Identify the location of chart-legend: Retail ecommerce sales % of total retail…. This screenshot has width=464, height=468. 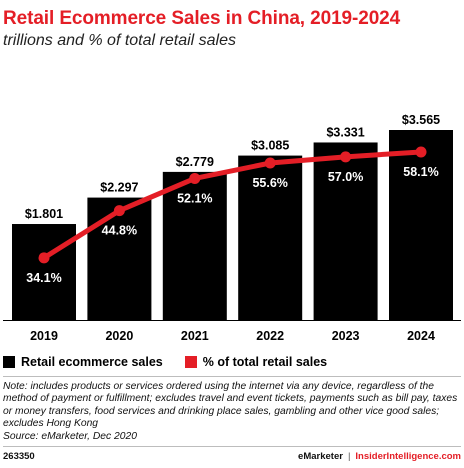
(176, 362).